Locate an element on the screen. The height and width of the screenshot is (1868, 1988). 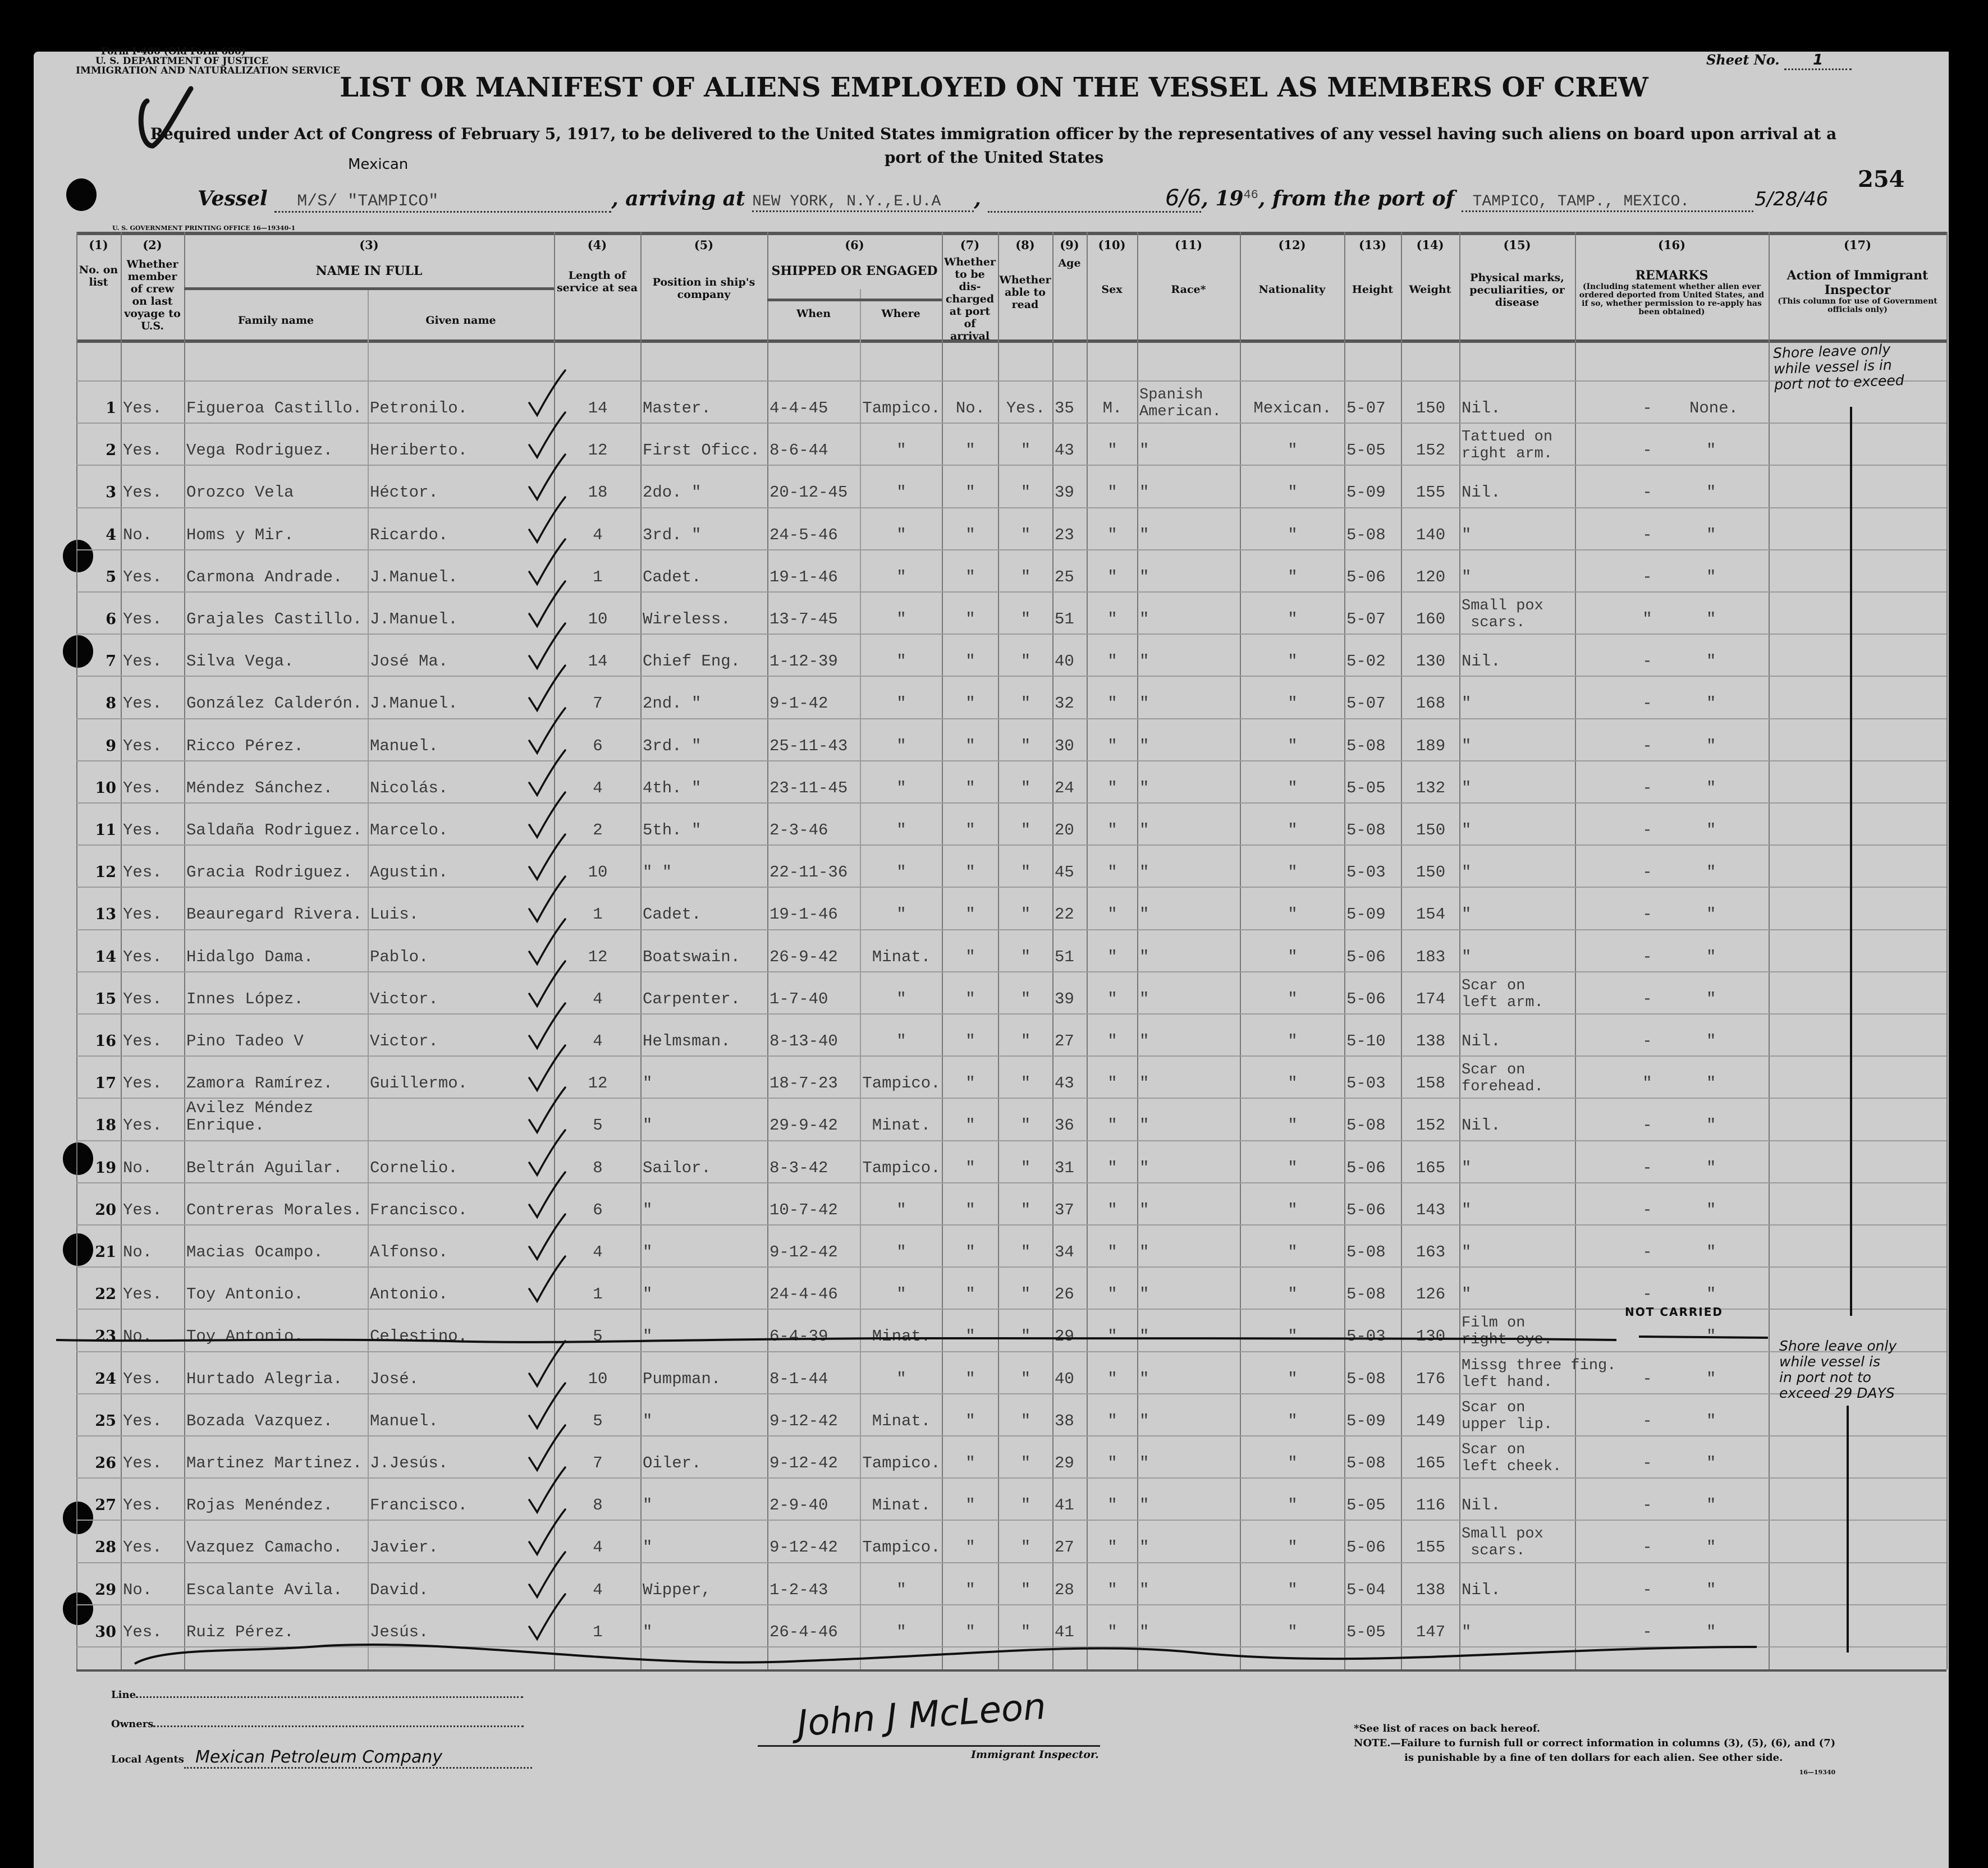
cell-height: 5-06 is located at coordinates (1366, 577).